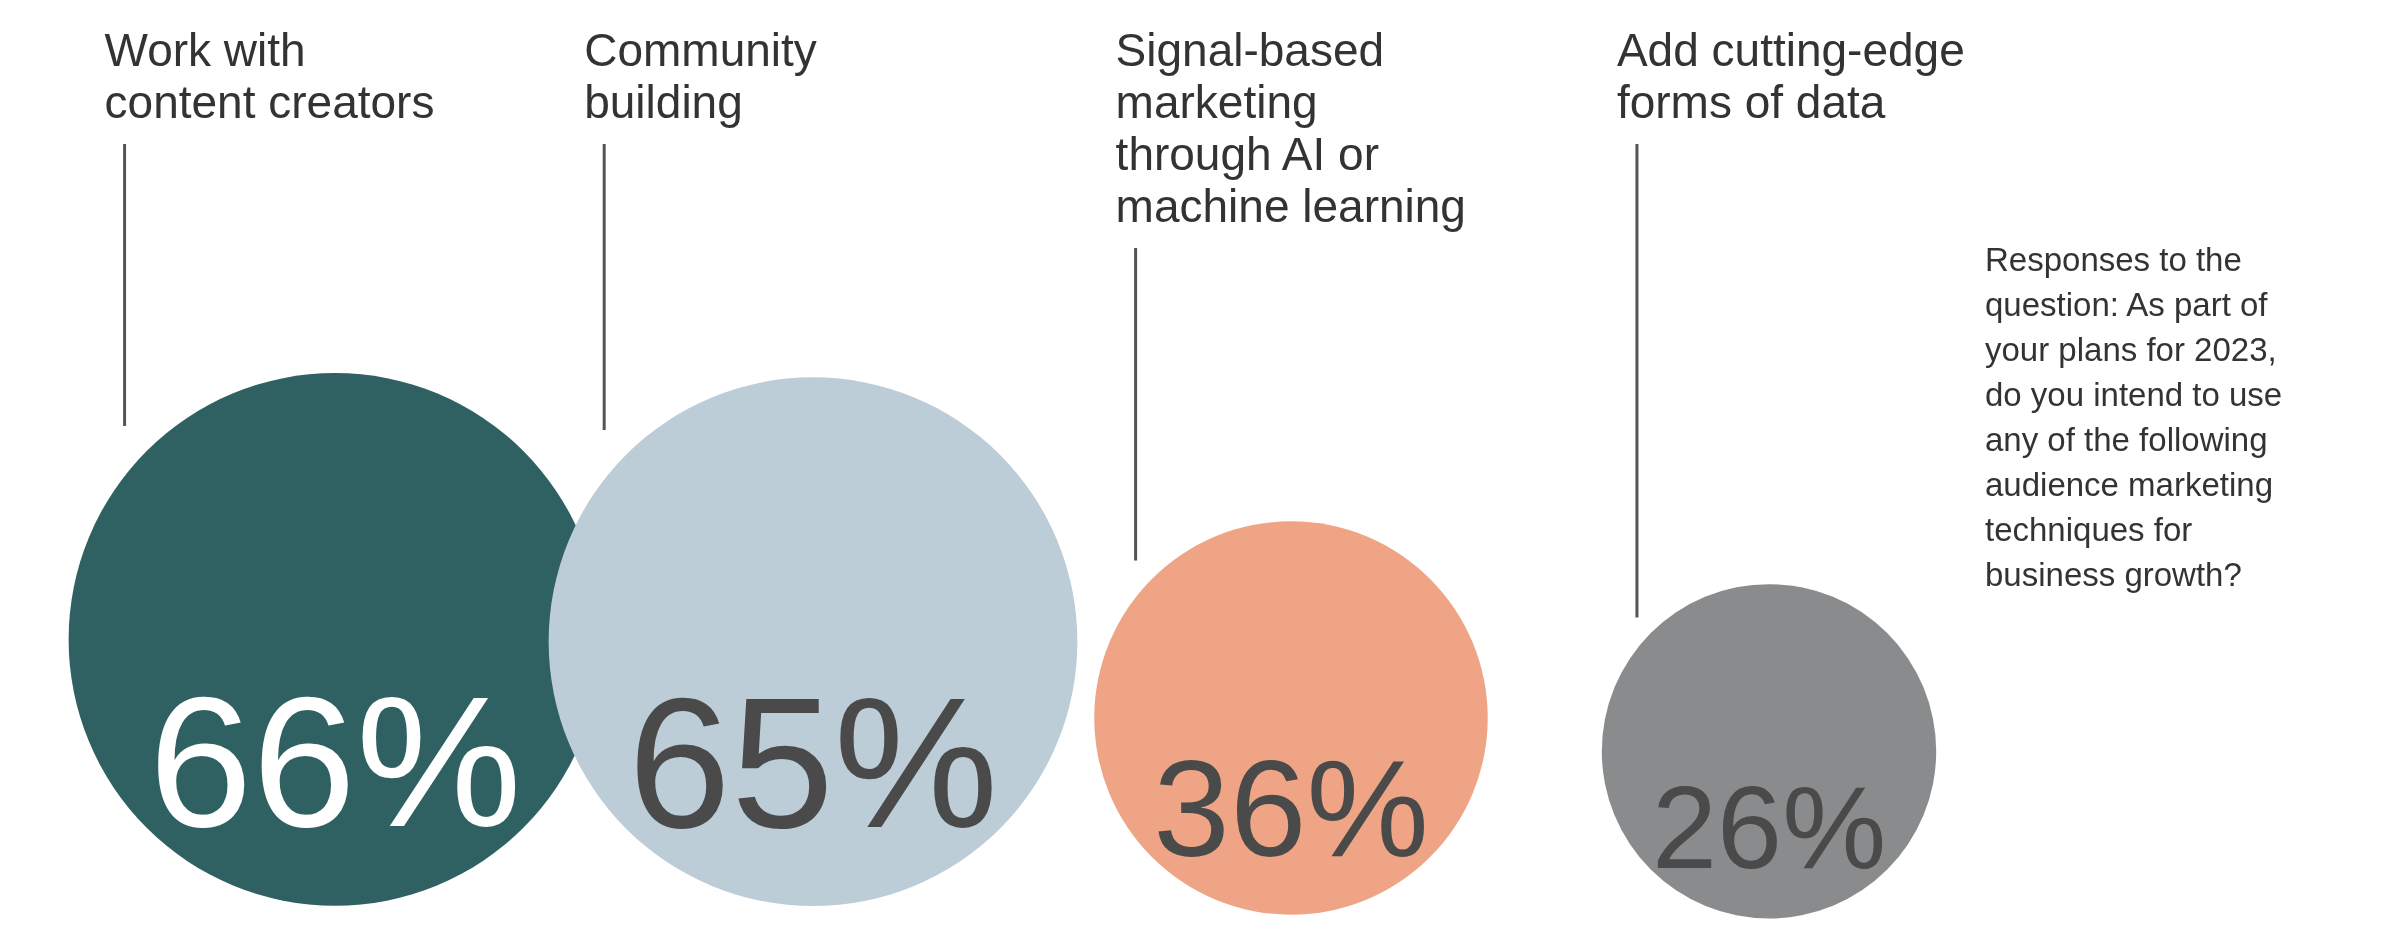 This screenshot has width=2391, height=931. I want to click on data-label: 66%, so click(335, 760).